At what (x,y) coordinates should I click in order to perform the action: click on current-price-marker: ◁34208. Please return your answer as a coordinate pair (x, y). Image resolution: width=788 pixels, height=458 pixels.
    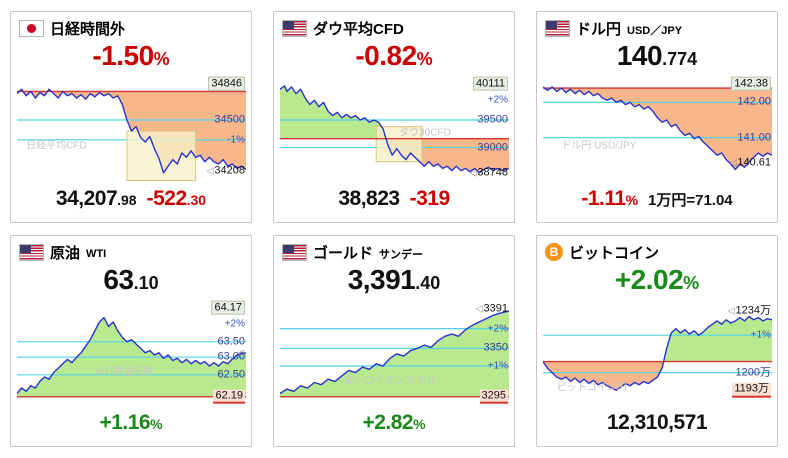
    Looking at the image, I should click on (225, 170).